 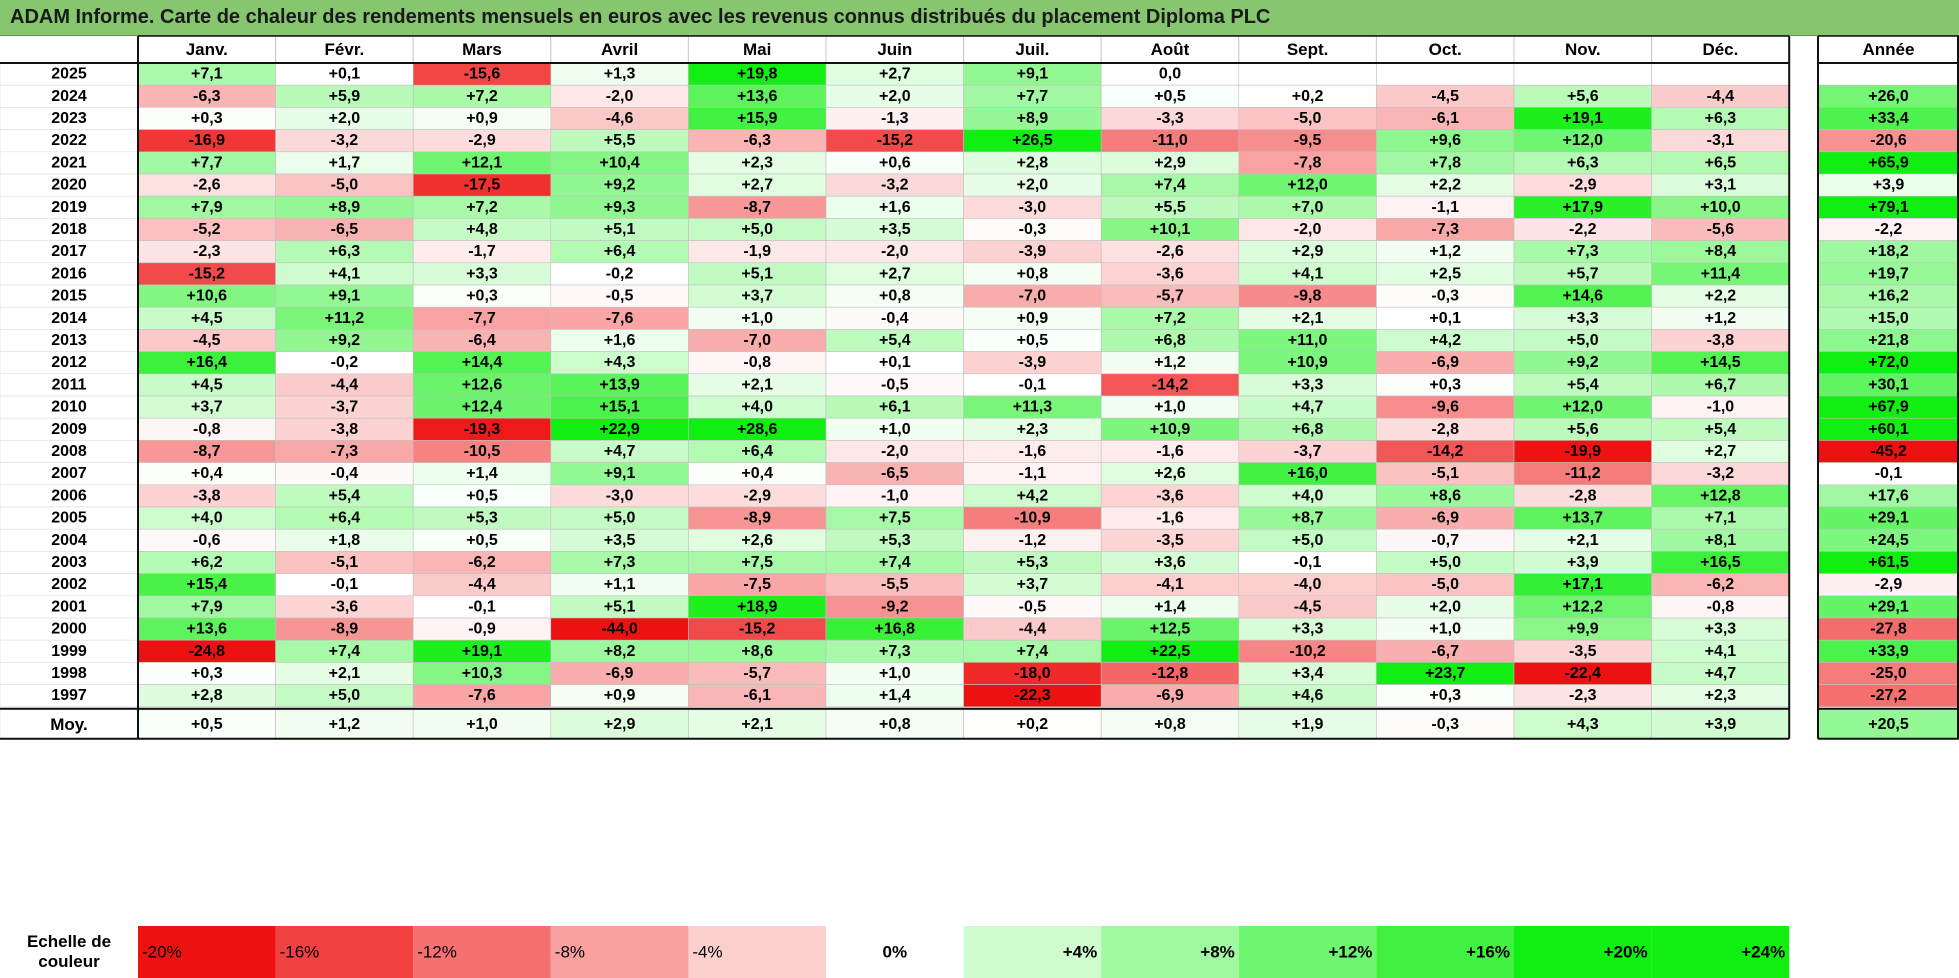 I want to click on cell-value: +6,4, so click(x=757, y=451).